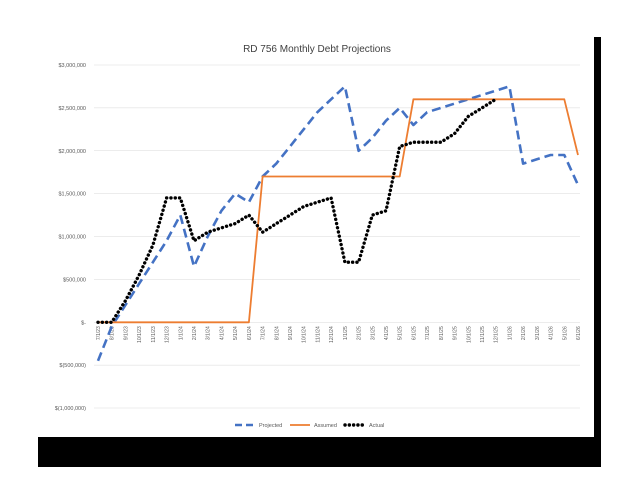 The image size is (640, 480). I want to click on y-tick-label: $1,000,000, so click(72, 238).